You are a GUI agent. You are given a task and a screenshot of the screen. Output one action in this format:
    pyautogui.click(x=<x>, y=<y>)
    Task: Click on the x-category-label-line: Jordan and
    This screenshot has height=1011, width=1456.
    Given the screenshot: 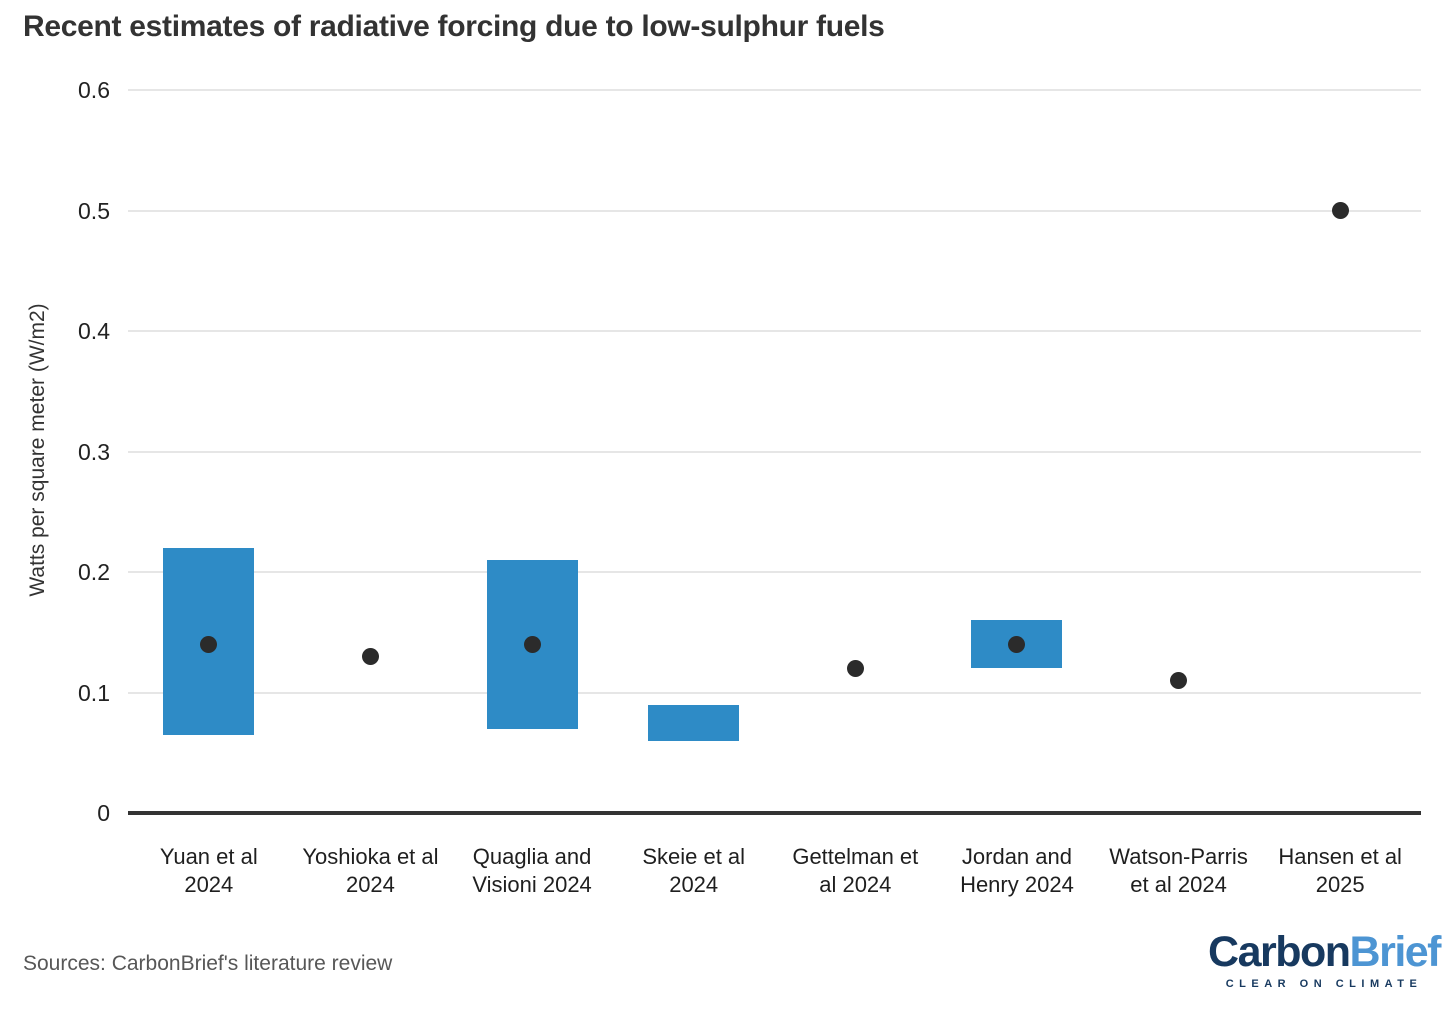 What is the action you would take?
    pyautogui.click(x=1016, y=856)
    